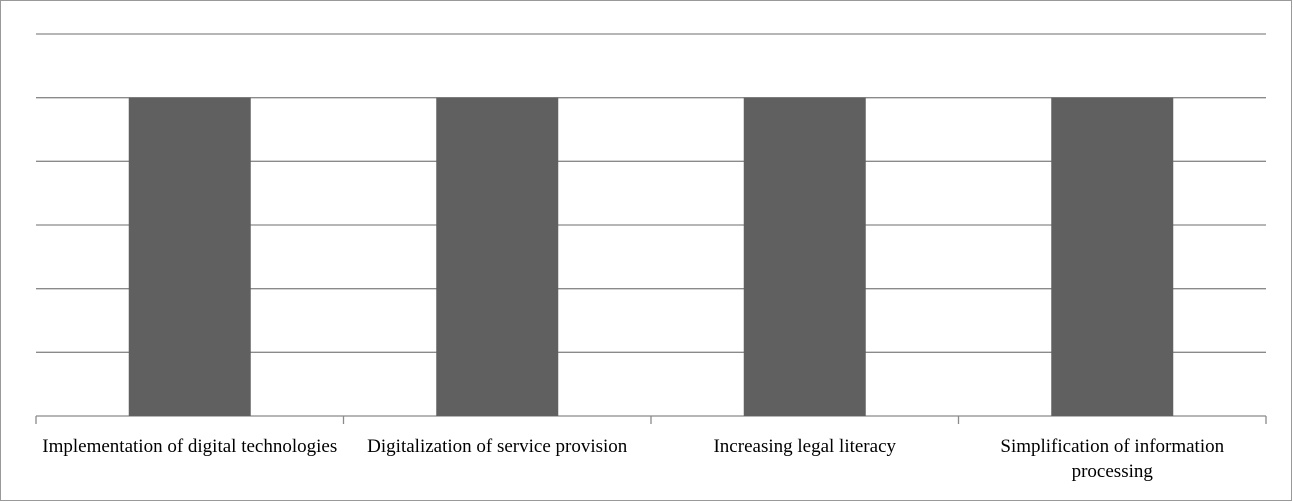 The height and width of the screenshot is (502, 1293). What do you see at coordinates (1112, 459) in the screenshot?
I see `x-tick-label: Simplification of information processing` at bounding box center [1112, 459].